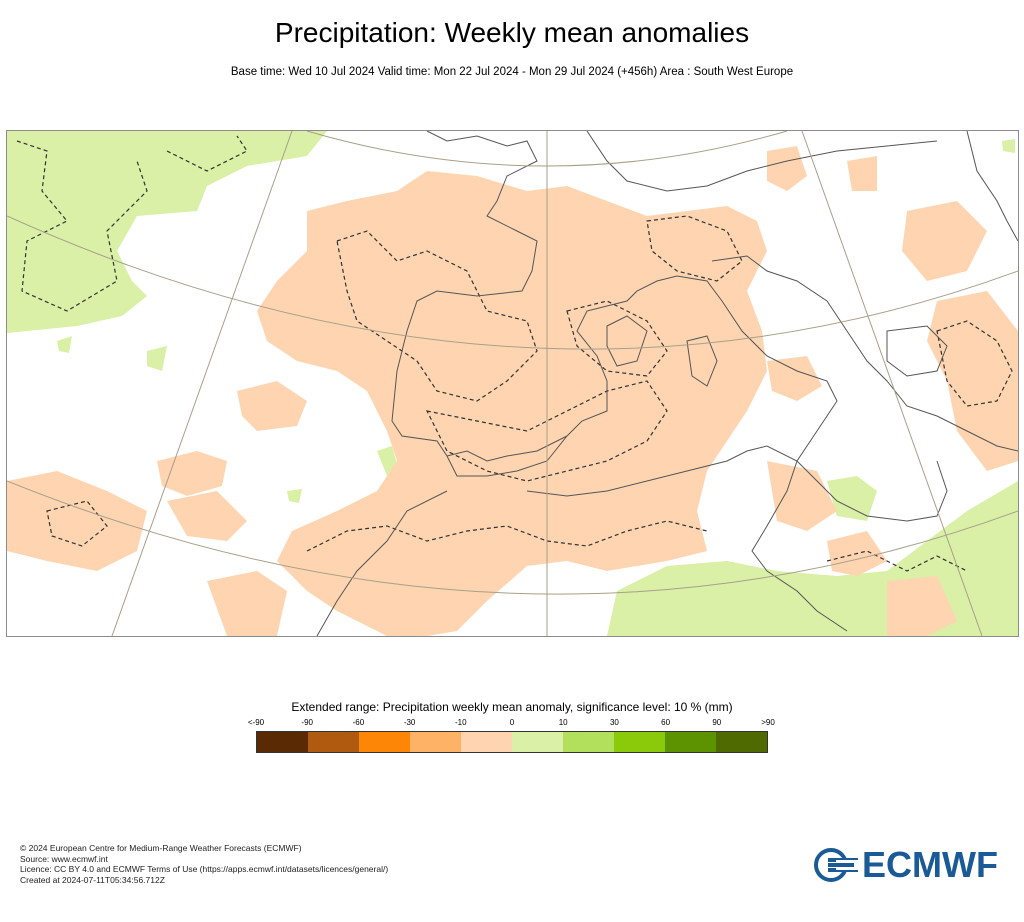 The width and height of the screenshot is (1024, 922). I want to click on footer-line-source: Source: www.ecmwf.int, so click(64, 858).